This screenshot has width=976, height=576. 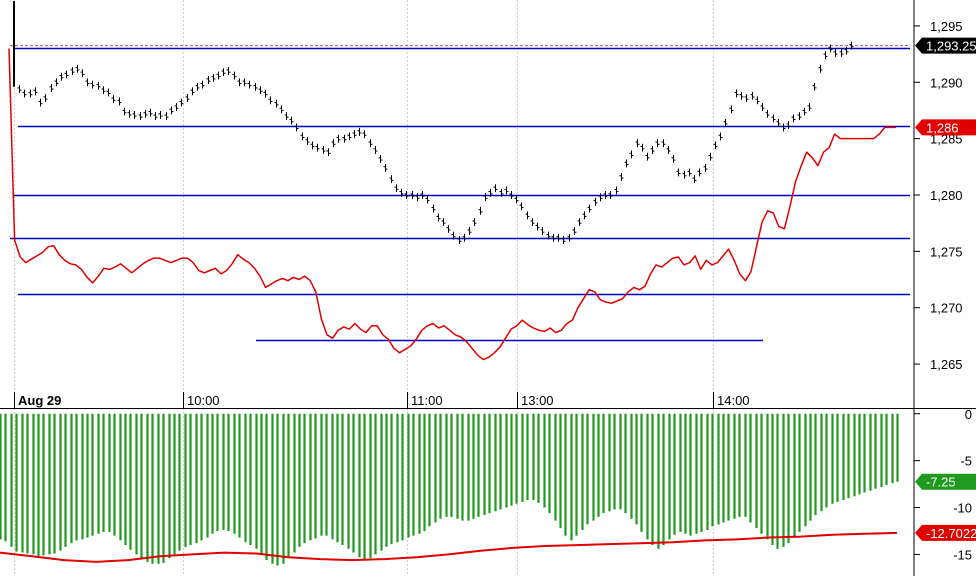 I want to click on time-label: 10:00, so click(x=203, y=400).